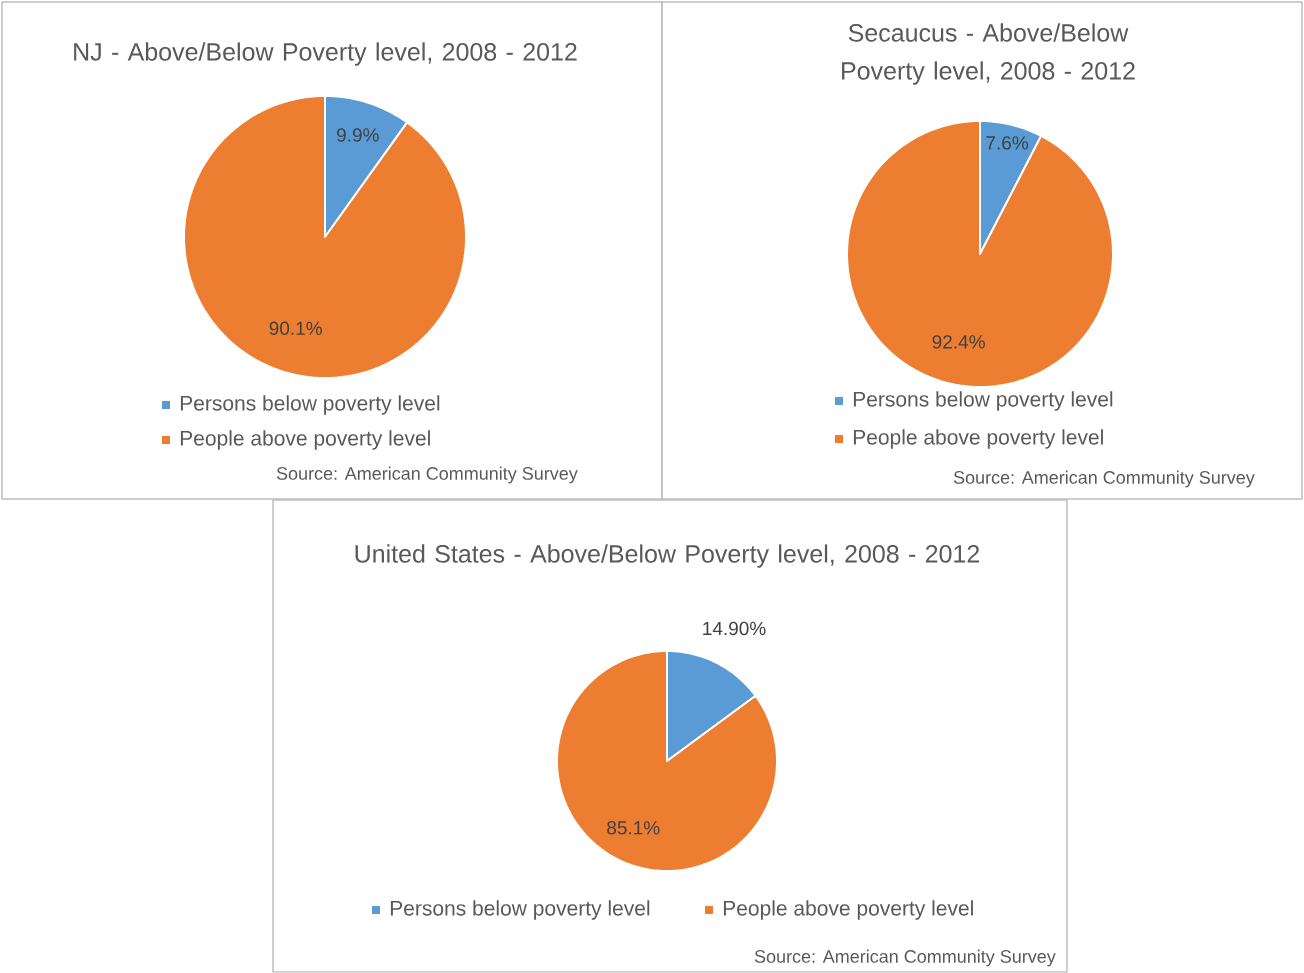 This screenshot has width=1304, height=973. What do you see at coordinates (958, 342) in the screenshot?
I see `data-label: 92.4%` at bounding box center [958, 342].